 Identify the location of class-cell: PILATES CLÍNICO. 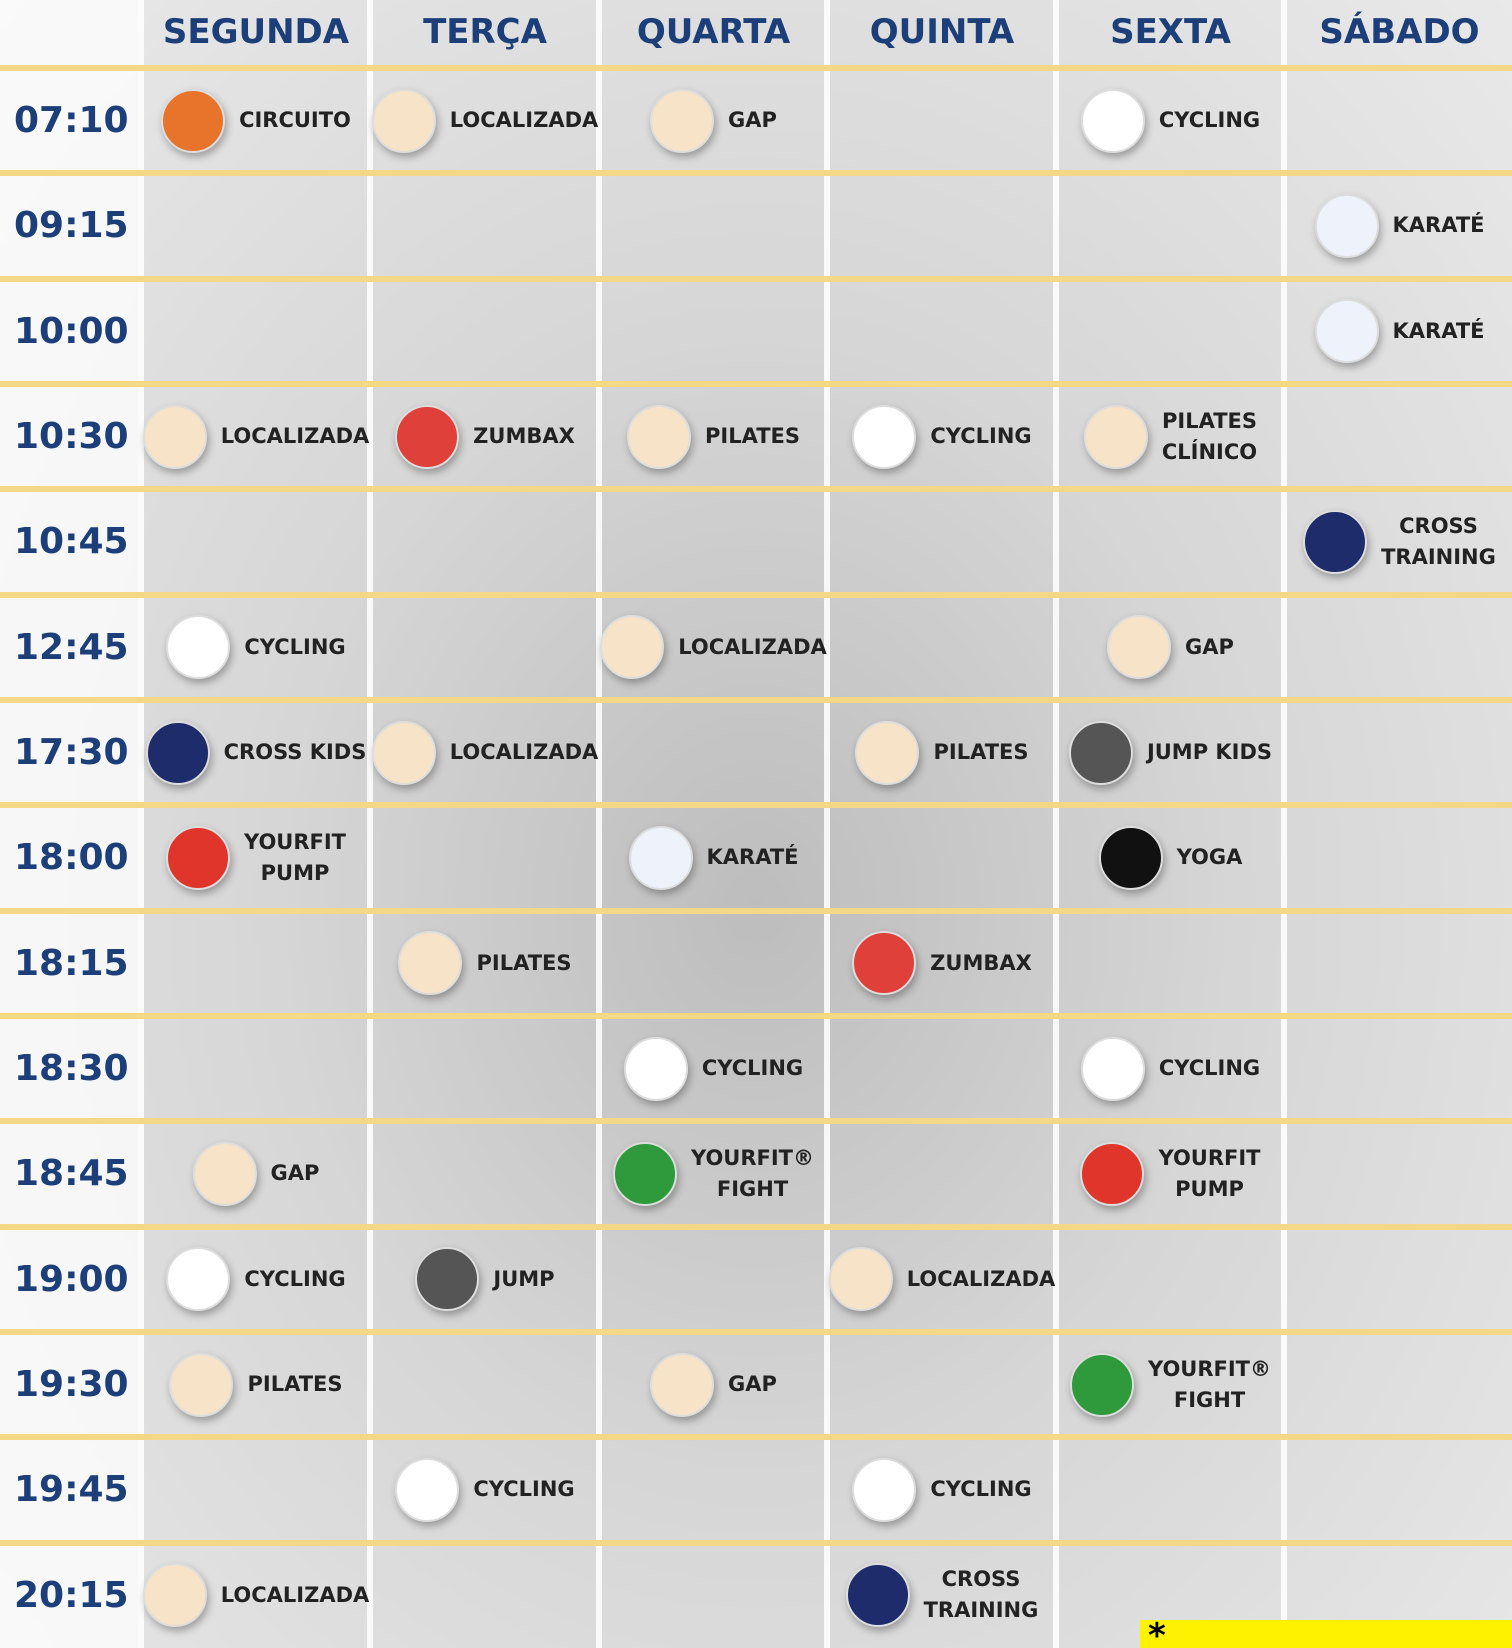
(1170, 436).